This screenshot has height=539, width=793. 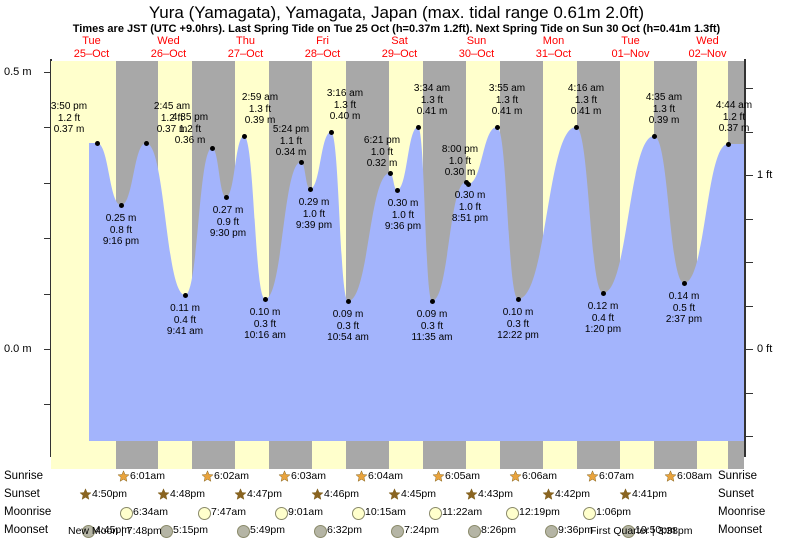 I want to click on tide-point-time: 1:20 pm, so click(x=603, y=329).